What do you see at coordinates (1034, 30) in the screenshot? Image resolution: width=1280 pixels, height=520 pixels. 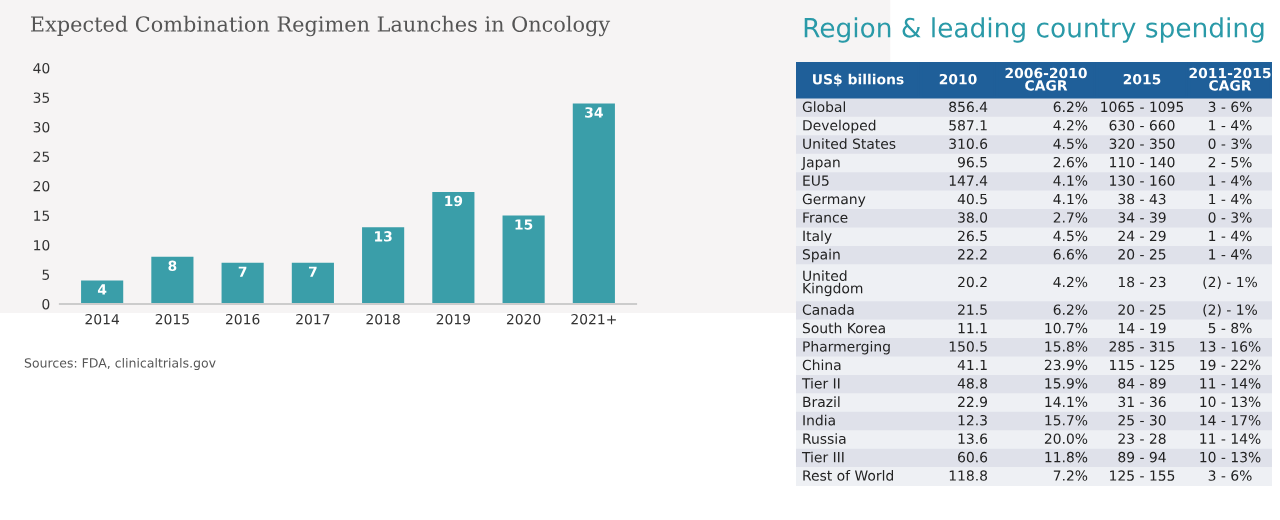 I see `text: Region & leading country spending` at bounding box center [1034, 30].